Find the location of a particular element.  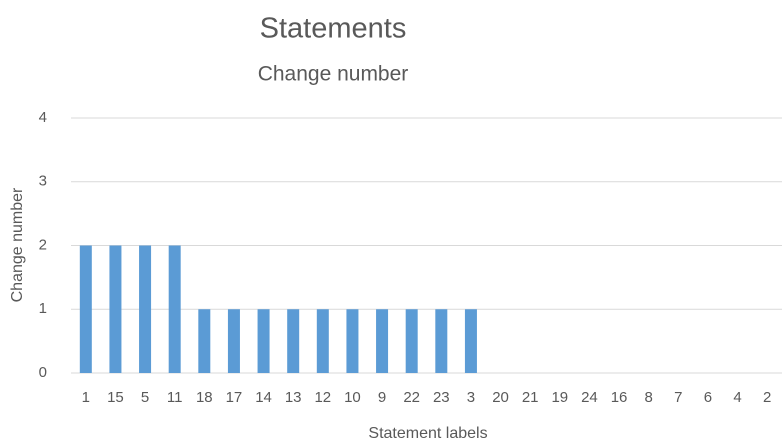

x-tick-label: 13 is located at coordinates (293, 397).